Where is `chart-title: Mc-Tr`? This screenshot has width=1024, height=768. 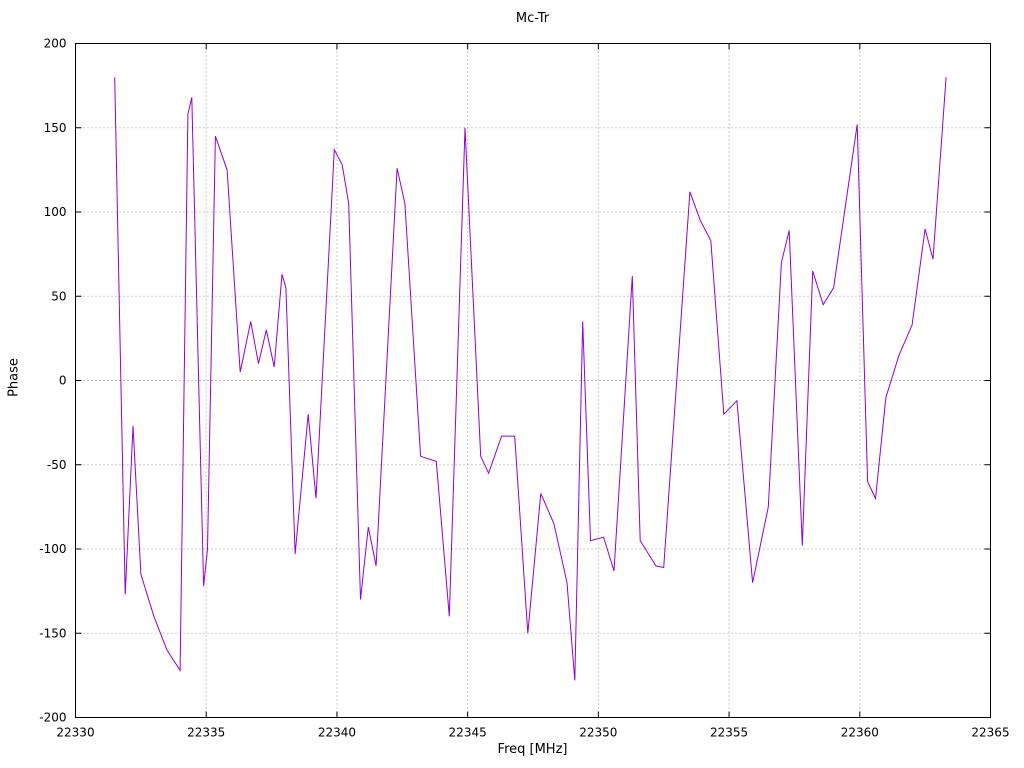 chart-title: Mc-Tr is located at coordinates (532, 18).